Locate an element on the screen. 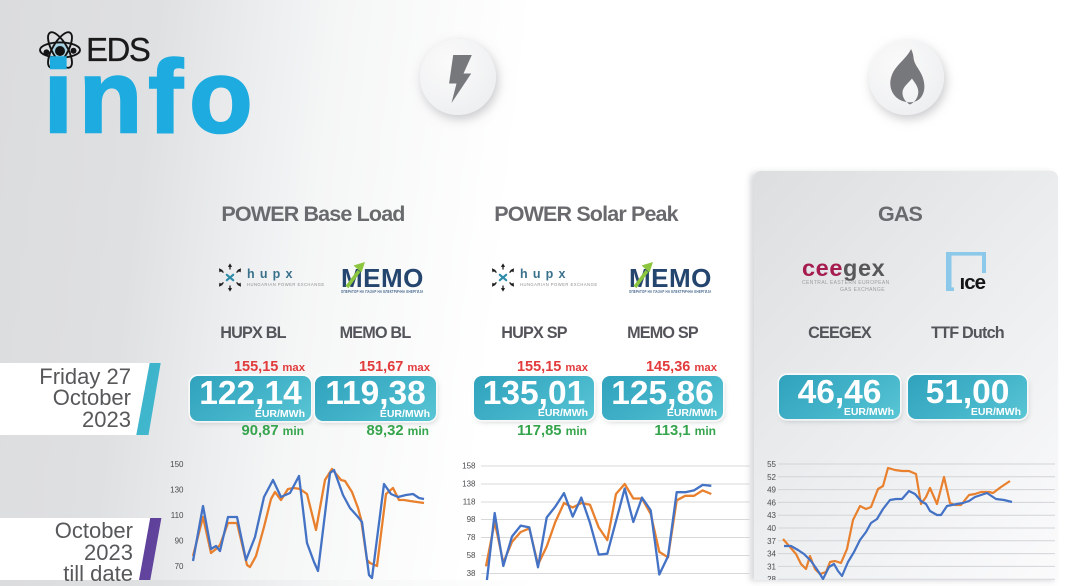  svg-text: 38 is located at coordinates (471, 573).